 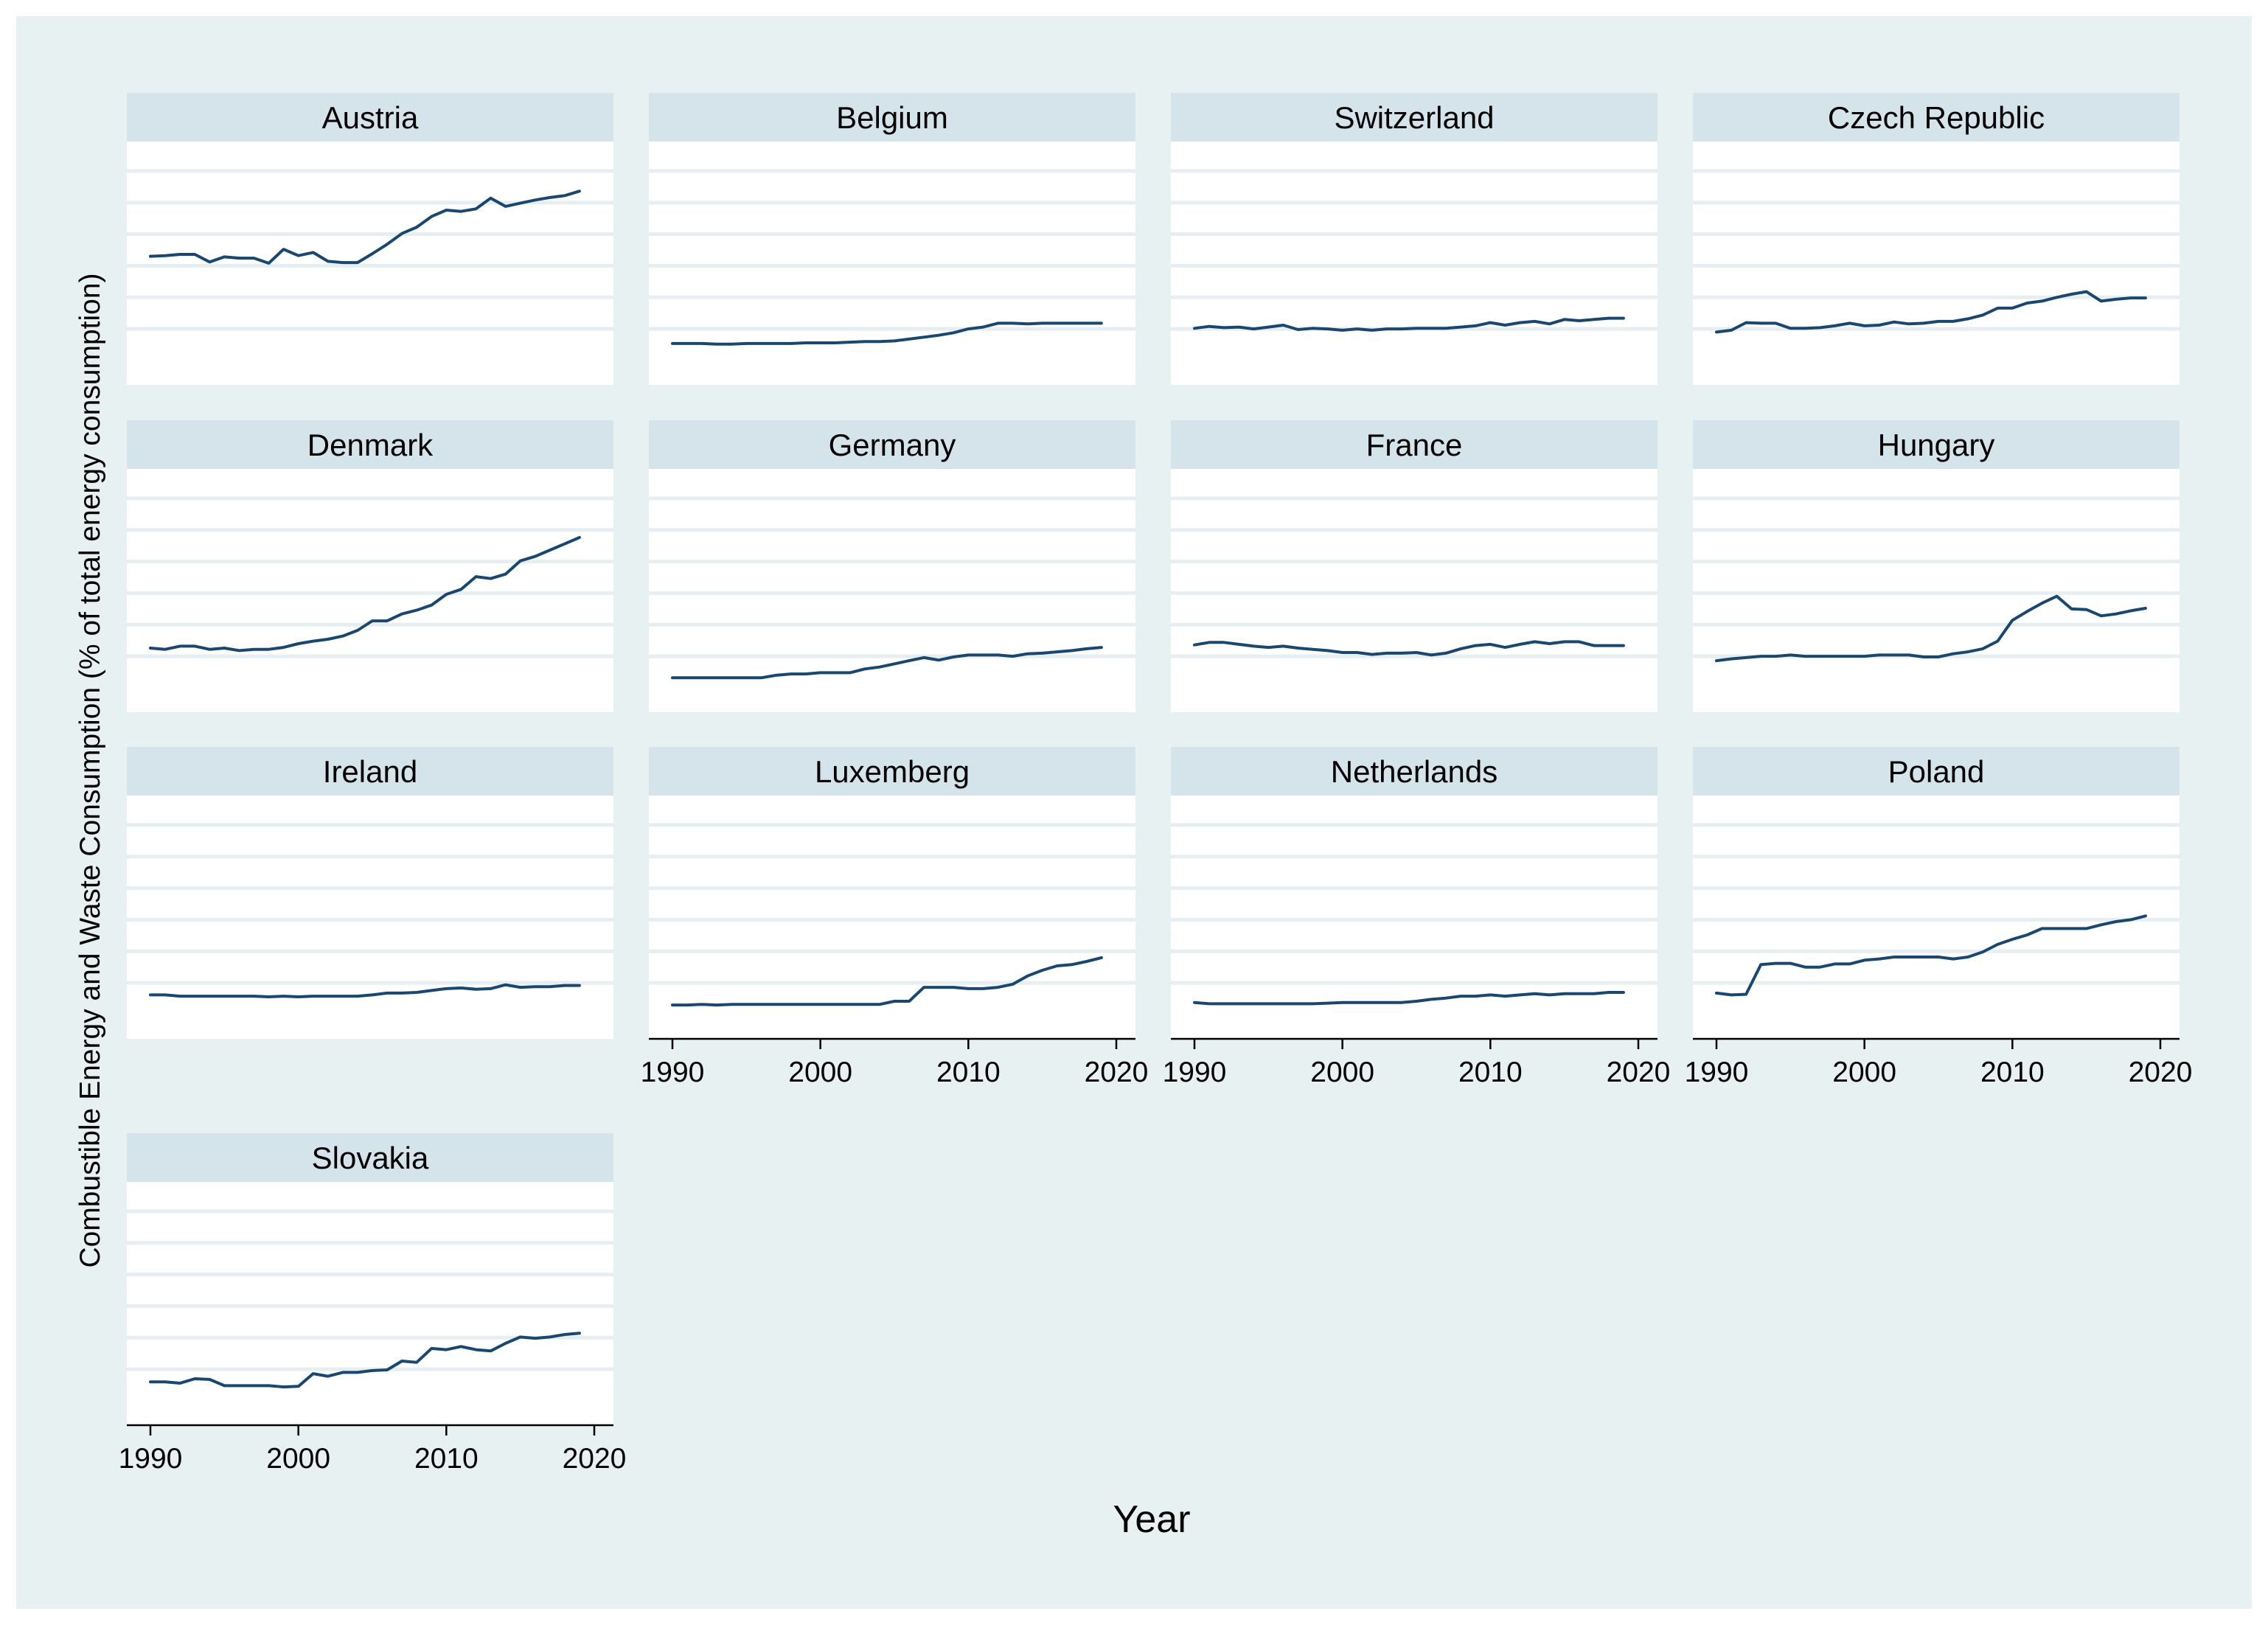 I want to click on x-tick-label-slovakia-2020: 2020, so click(x=595, y=1459).